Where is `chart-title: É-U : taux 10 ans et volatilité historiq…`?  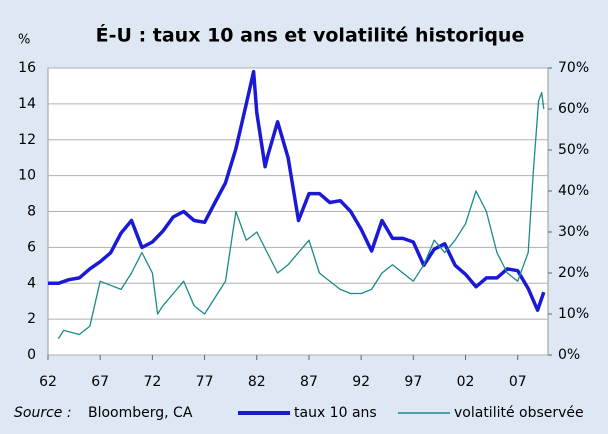
chart-title: É-U : taux 10 ans et volatilité historiq… is located at coordinates (310, 35).